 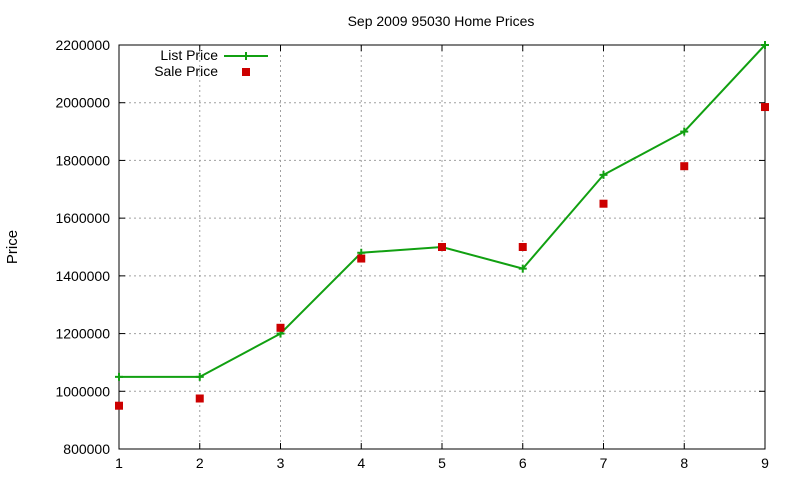 What do you see at coordinates (281, 463) in the screenshot?
I see `x-tick-label: 3` at bounding box center [281, 463].